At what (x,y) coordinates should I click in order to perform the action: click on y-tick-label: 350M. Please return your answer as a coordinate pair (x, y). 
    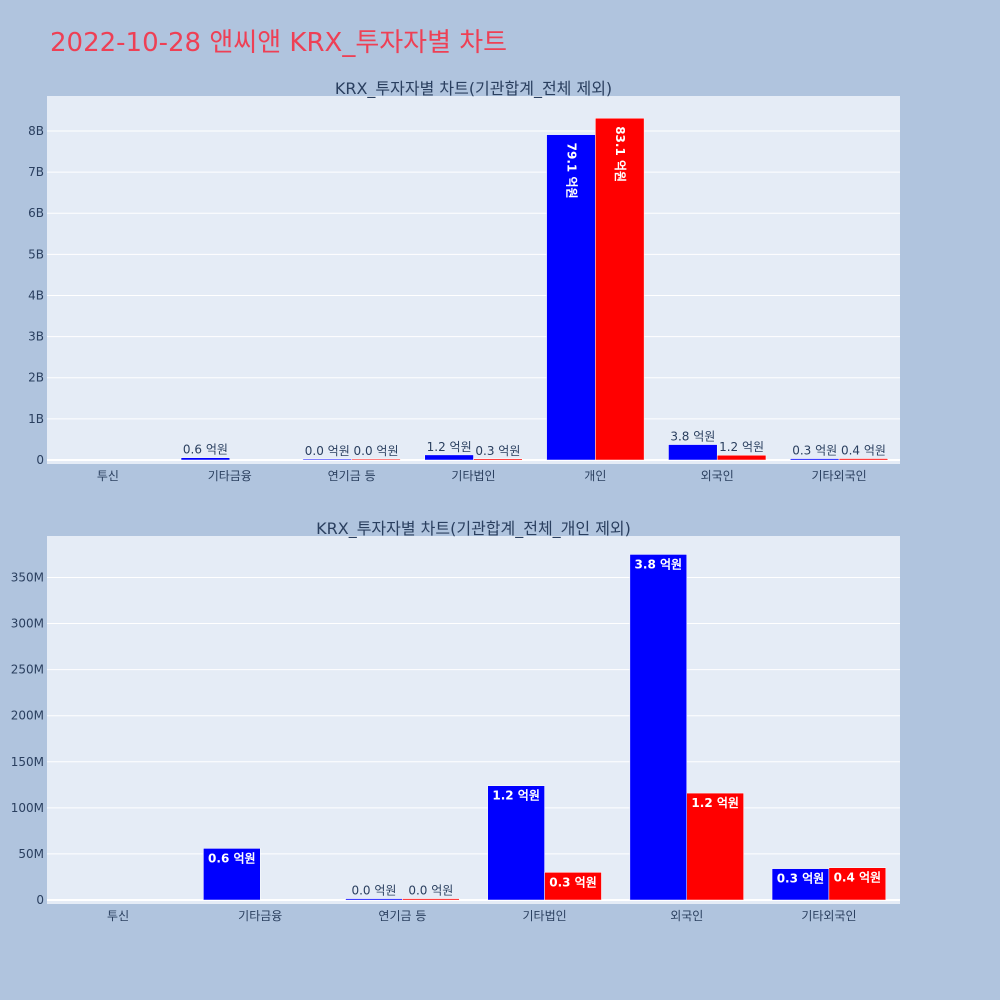
    Looking at the image, I should click on (27, 577).